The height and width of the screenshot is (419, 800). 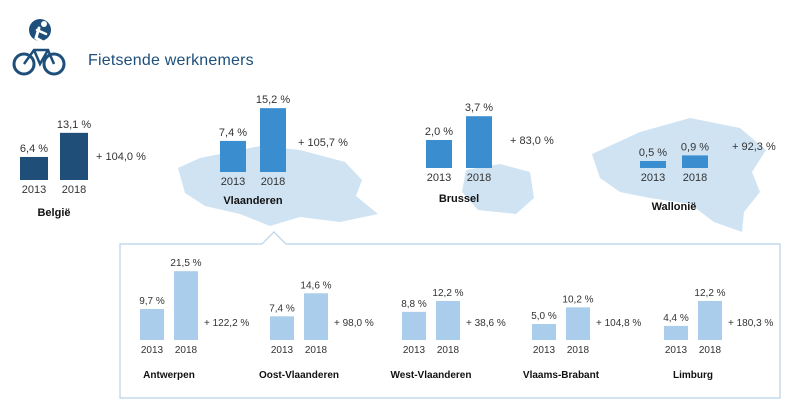 I want to click on value-label-oost-vlaanderen-2018: 14,6 %, so click(x=315, y=285).